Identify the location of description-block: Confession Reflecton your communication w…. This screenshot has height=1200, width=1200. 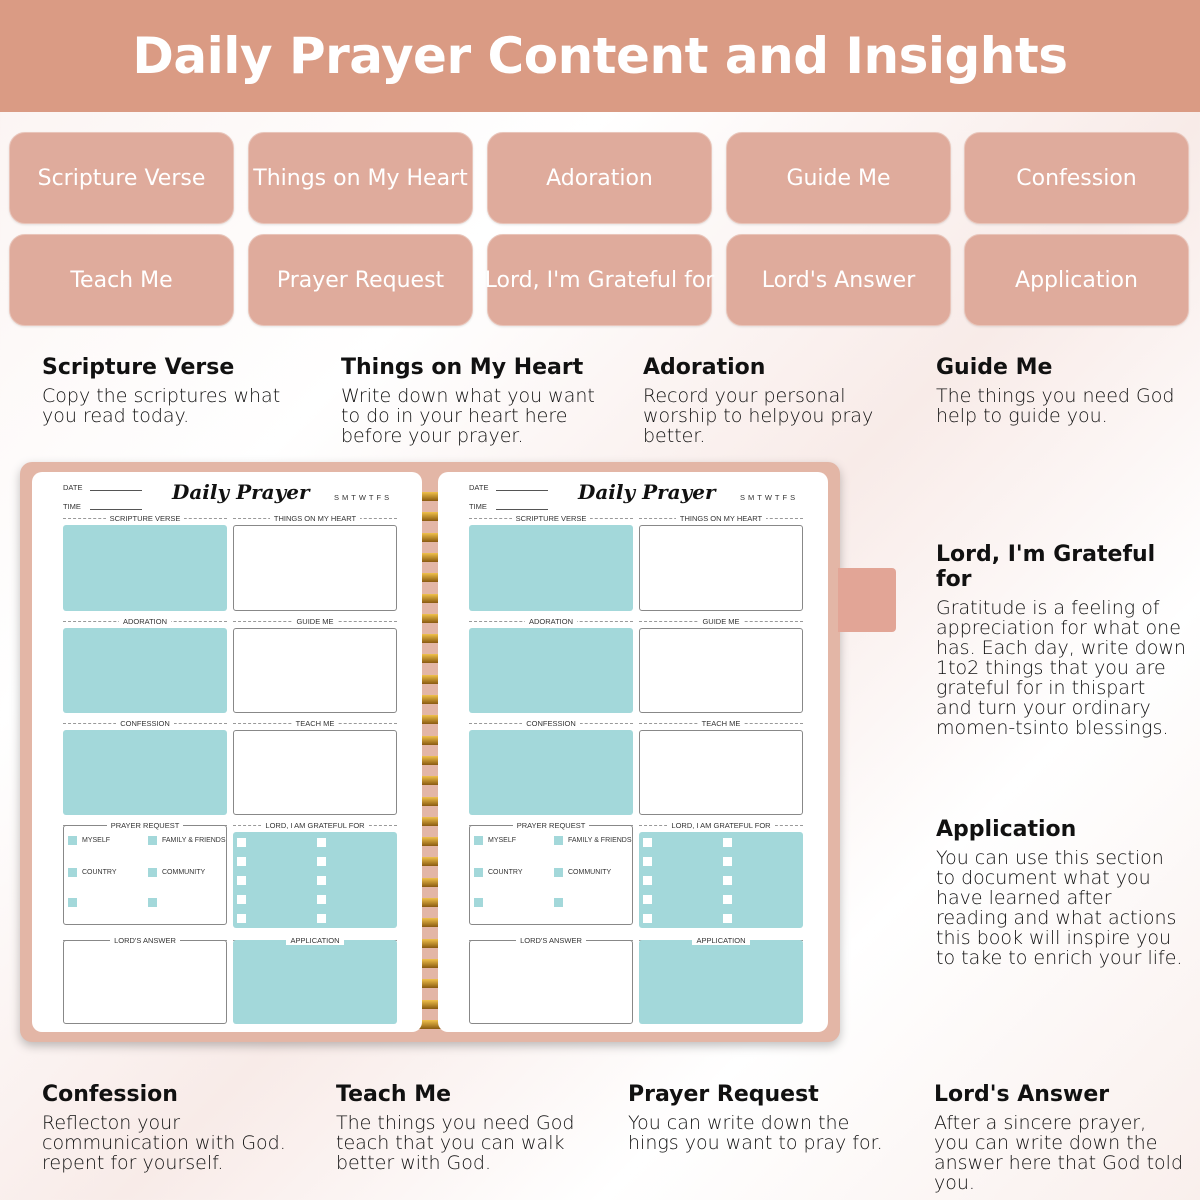
(177, 1127).